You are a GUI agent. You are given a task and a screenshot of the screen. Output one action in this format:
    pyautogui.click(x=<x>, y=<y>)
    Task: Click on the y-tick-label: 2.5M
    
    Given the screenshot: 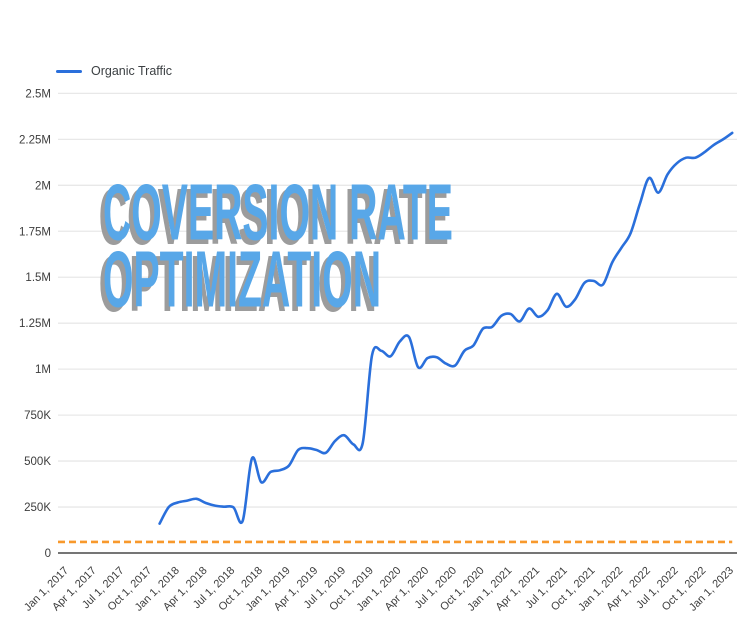 What is the action you would take?
    pyautogui.click(x=38, y=94)
    